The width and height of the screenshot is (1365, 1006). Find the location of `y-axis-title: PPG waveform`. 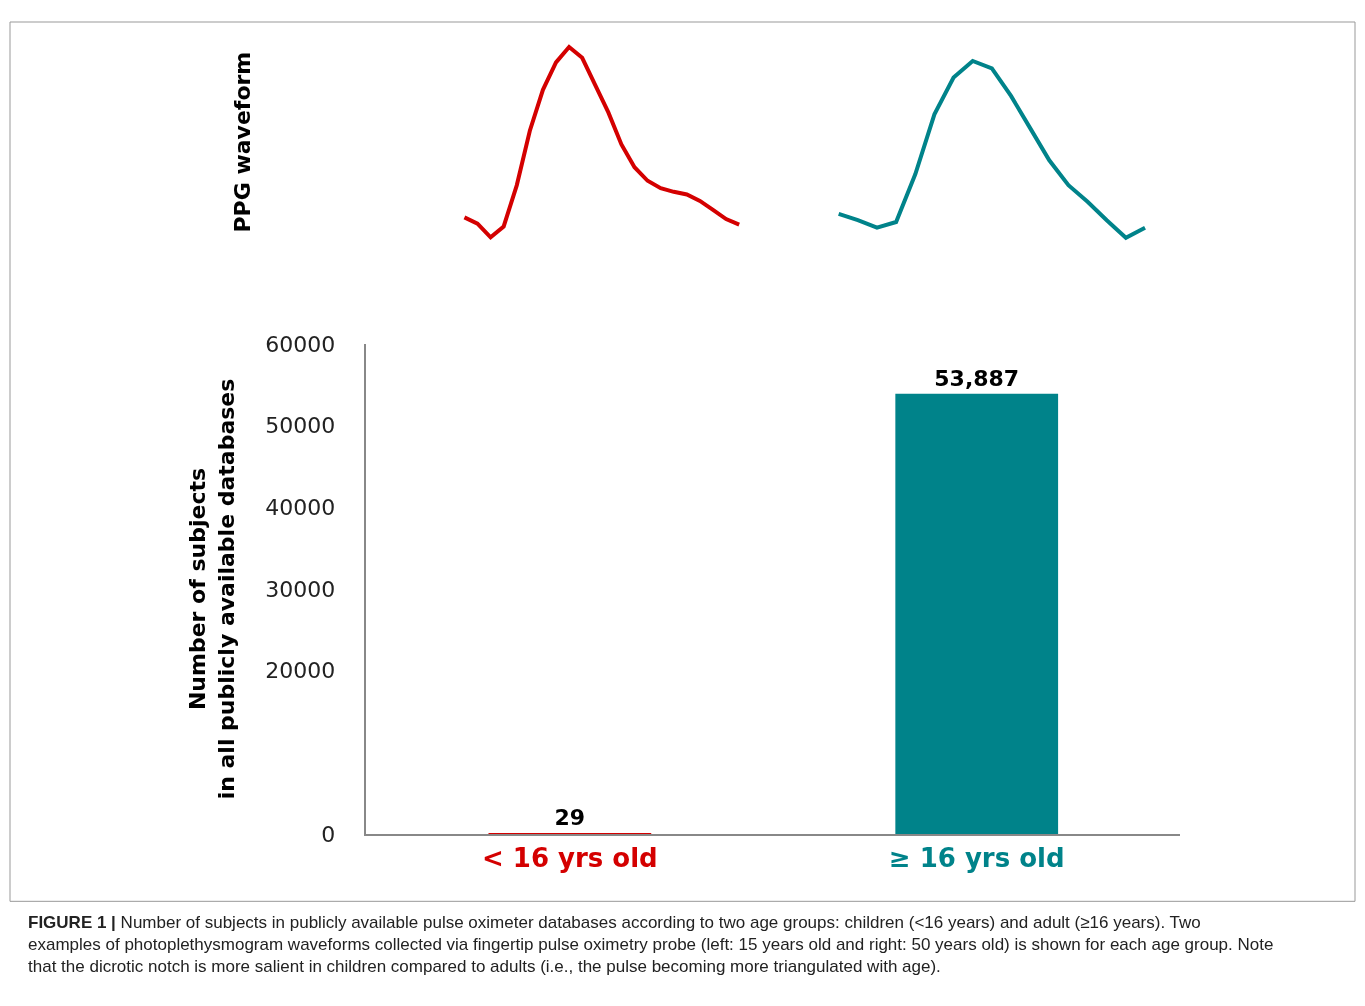

y-axis-title: PPG waveform is located at coordinates (242, 142).